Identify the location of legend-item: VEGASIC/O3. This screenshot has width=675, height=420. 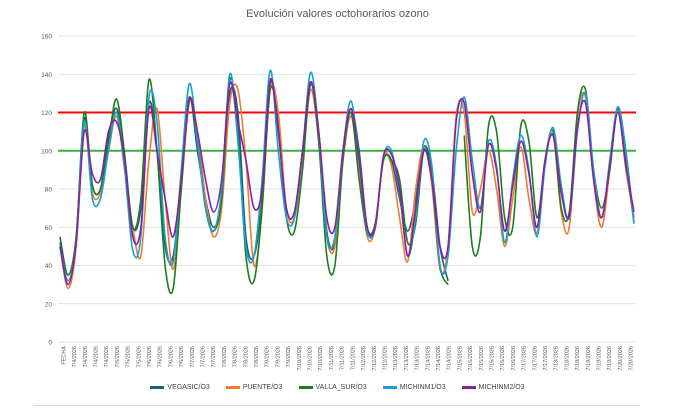
(180, 387).